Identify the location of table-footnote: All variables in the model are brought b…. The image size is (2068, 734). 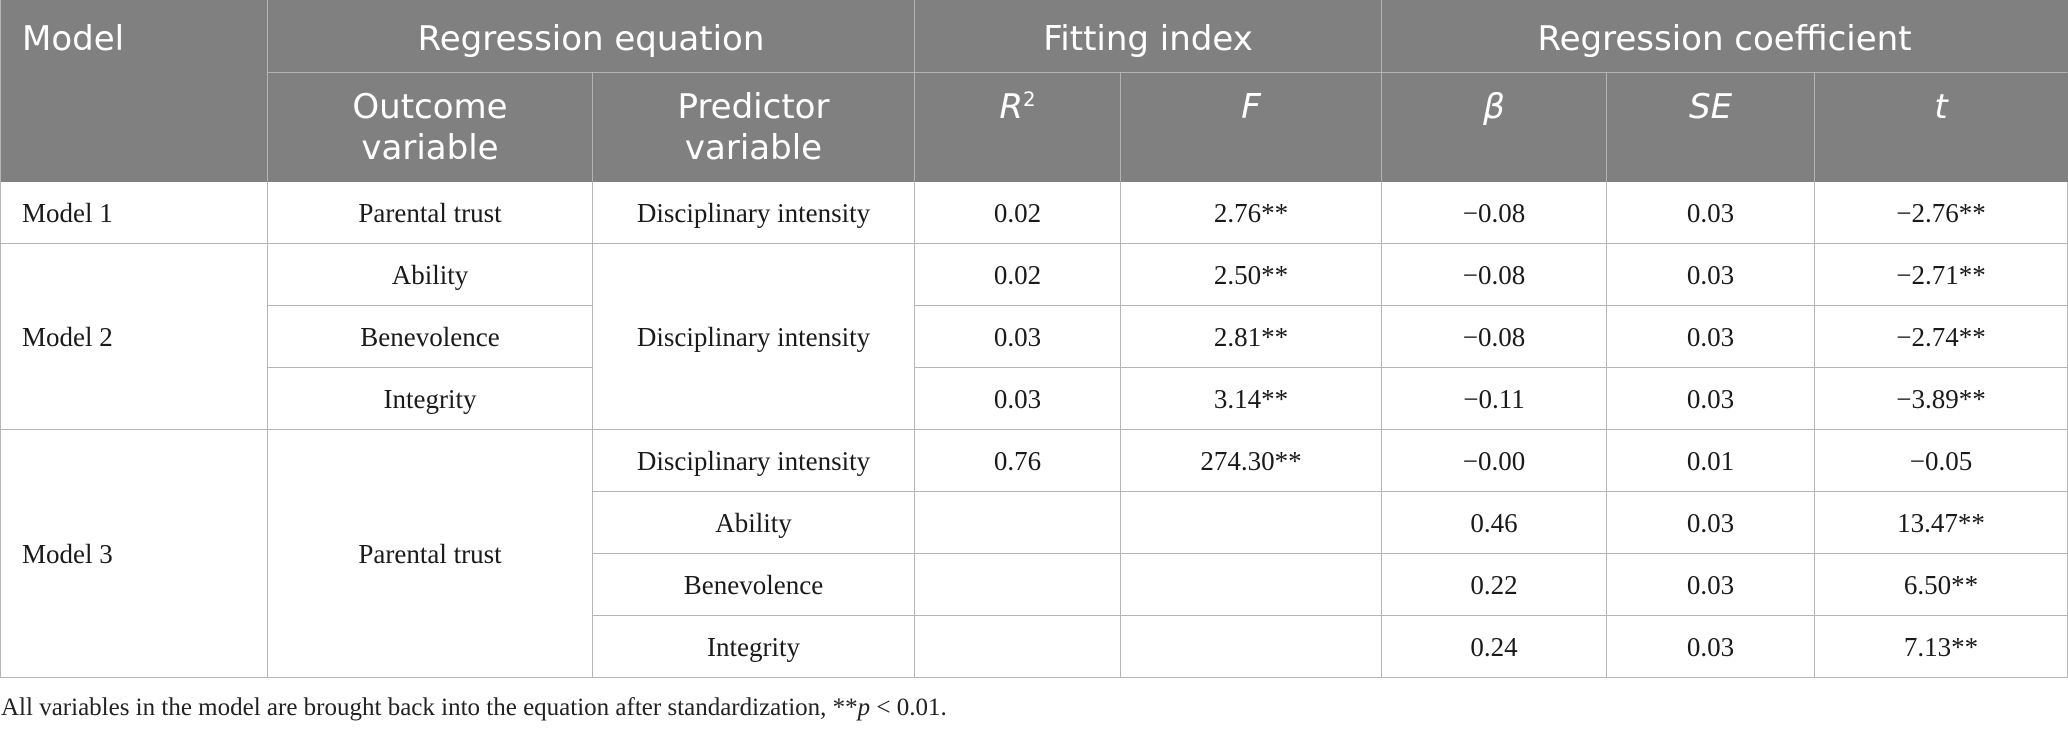
(474, 708).